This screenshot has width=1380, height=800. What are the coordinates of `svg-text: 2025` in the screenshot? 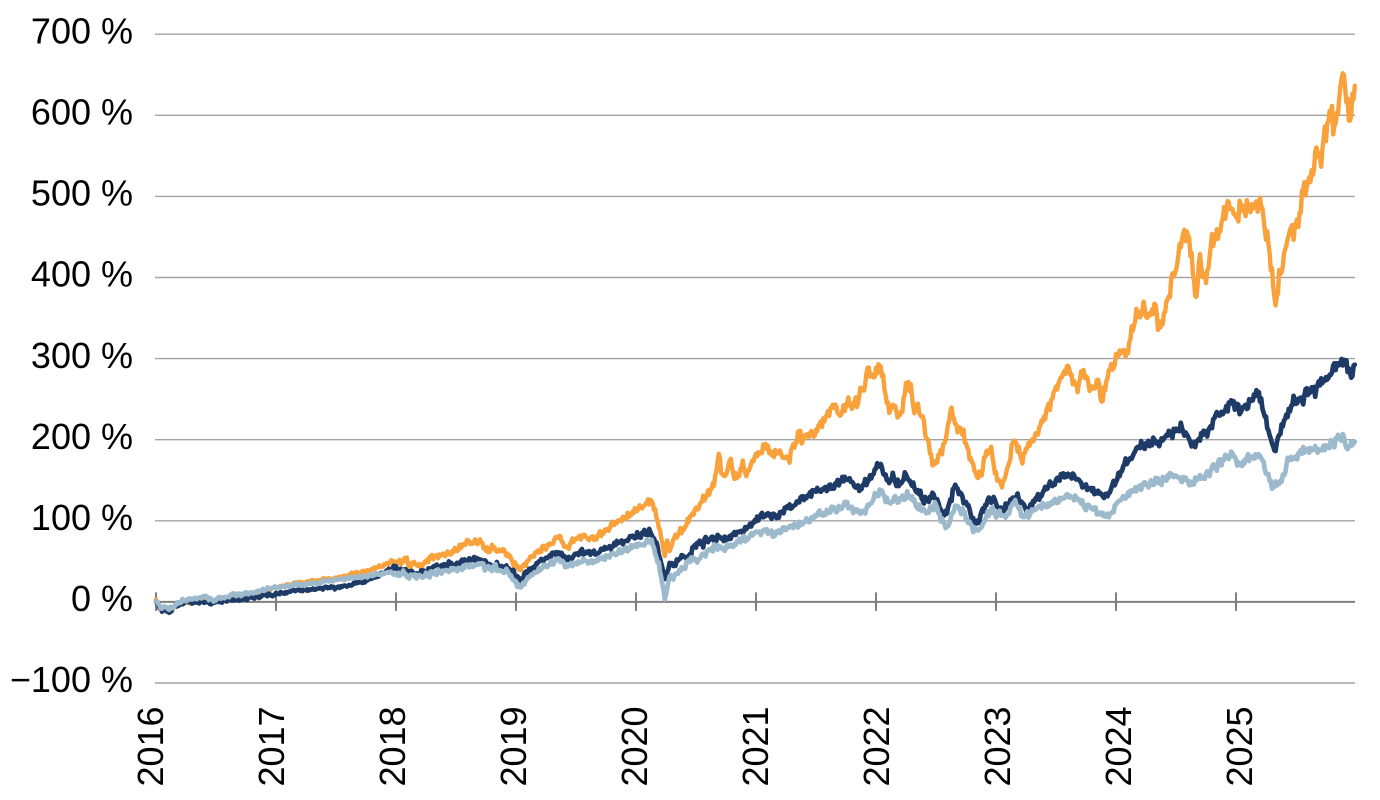 It's located at (1239, 746).